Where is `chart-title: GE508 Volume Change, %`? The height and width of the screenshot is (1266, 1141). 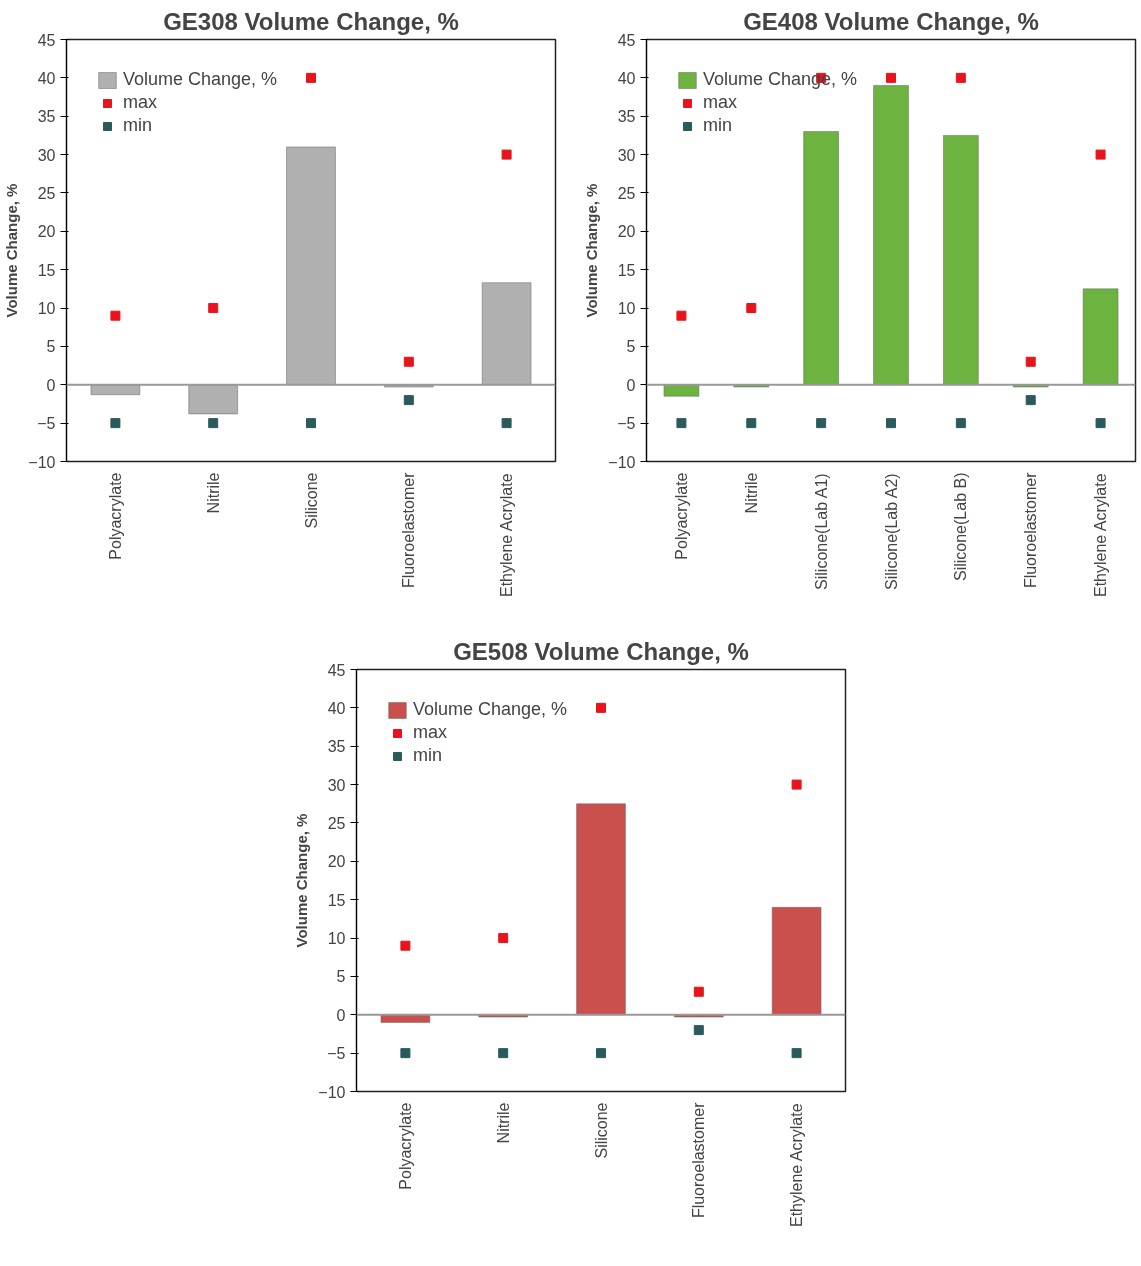
chart-title: GE508 Volume Change, % is located at coordinates (601, 651).